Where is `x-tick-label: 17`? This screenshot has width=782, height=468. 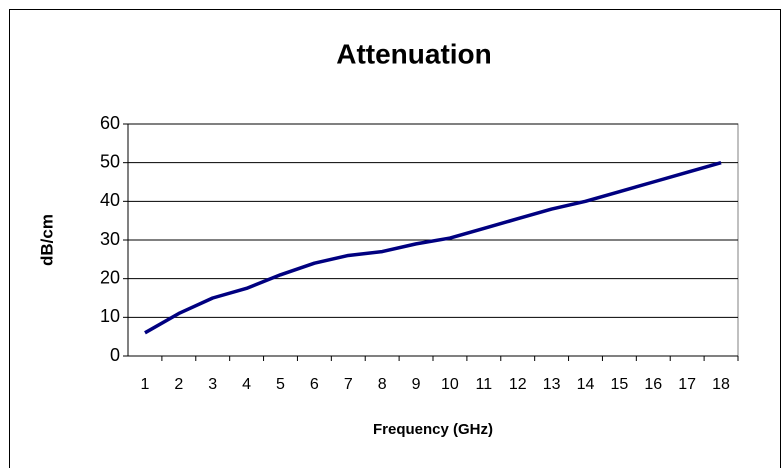 x-tick-label: 17 is located at coordinates (687, 384).